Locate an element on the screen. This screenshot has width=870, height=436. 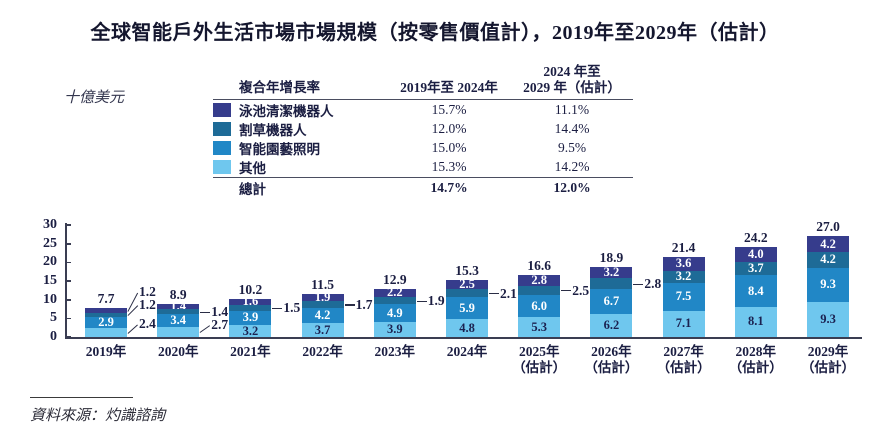
bar-total-label: 7.7 is located at coordinates (106, 299).